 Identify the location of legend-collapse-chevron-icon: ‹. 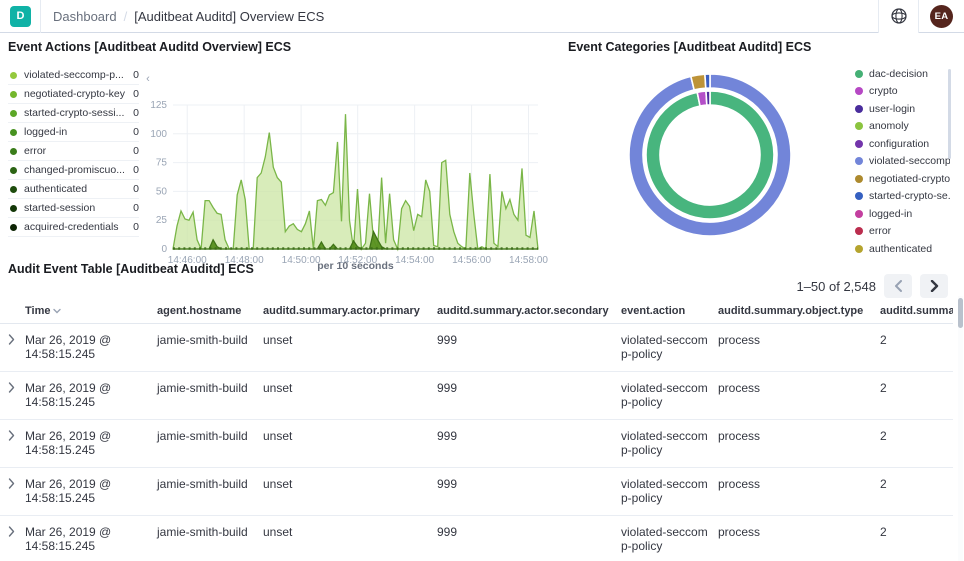
(148, 79).